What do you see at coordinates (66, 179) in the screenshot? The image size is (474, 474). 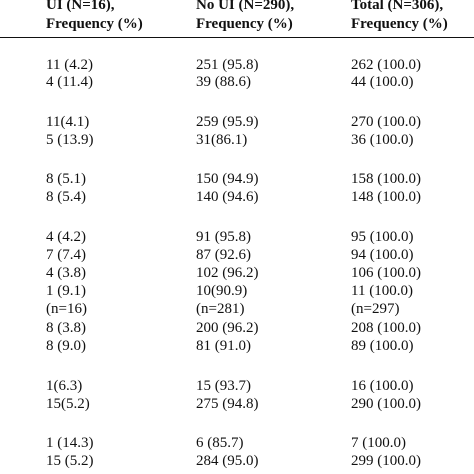 I see `table-cell-ui: 8 (5.1)` at bounding box center [66, 179].